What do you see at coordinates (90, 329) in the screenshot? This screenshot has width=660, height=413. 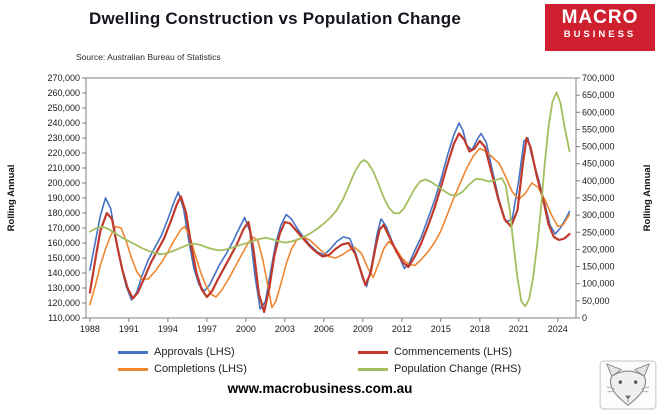 I see `x-tick-label: 1988` at bounding box center [90, 329].